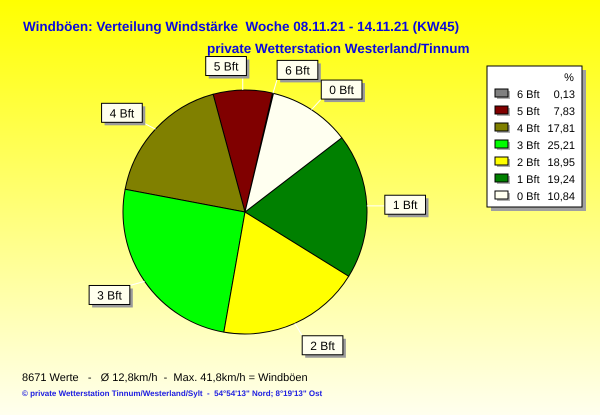 This screenshot has height=415, width=600. I want to click on chart-subtitle: private Wetterstation Westerland/Tinnum, so click(338, 48).